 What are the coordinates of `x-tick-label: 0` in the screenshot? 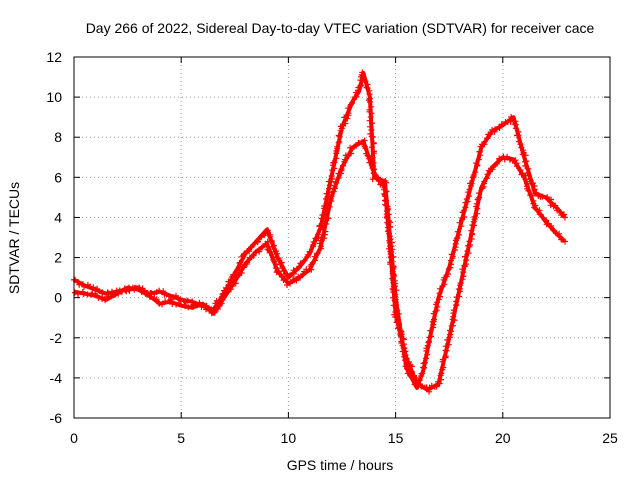 It's located at (74, 438).